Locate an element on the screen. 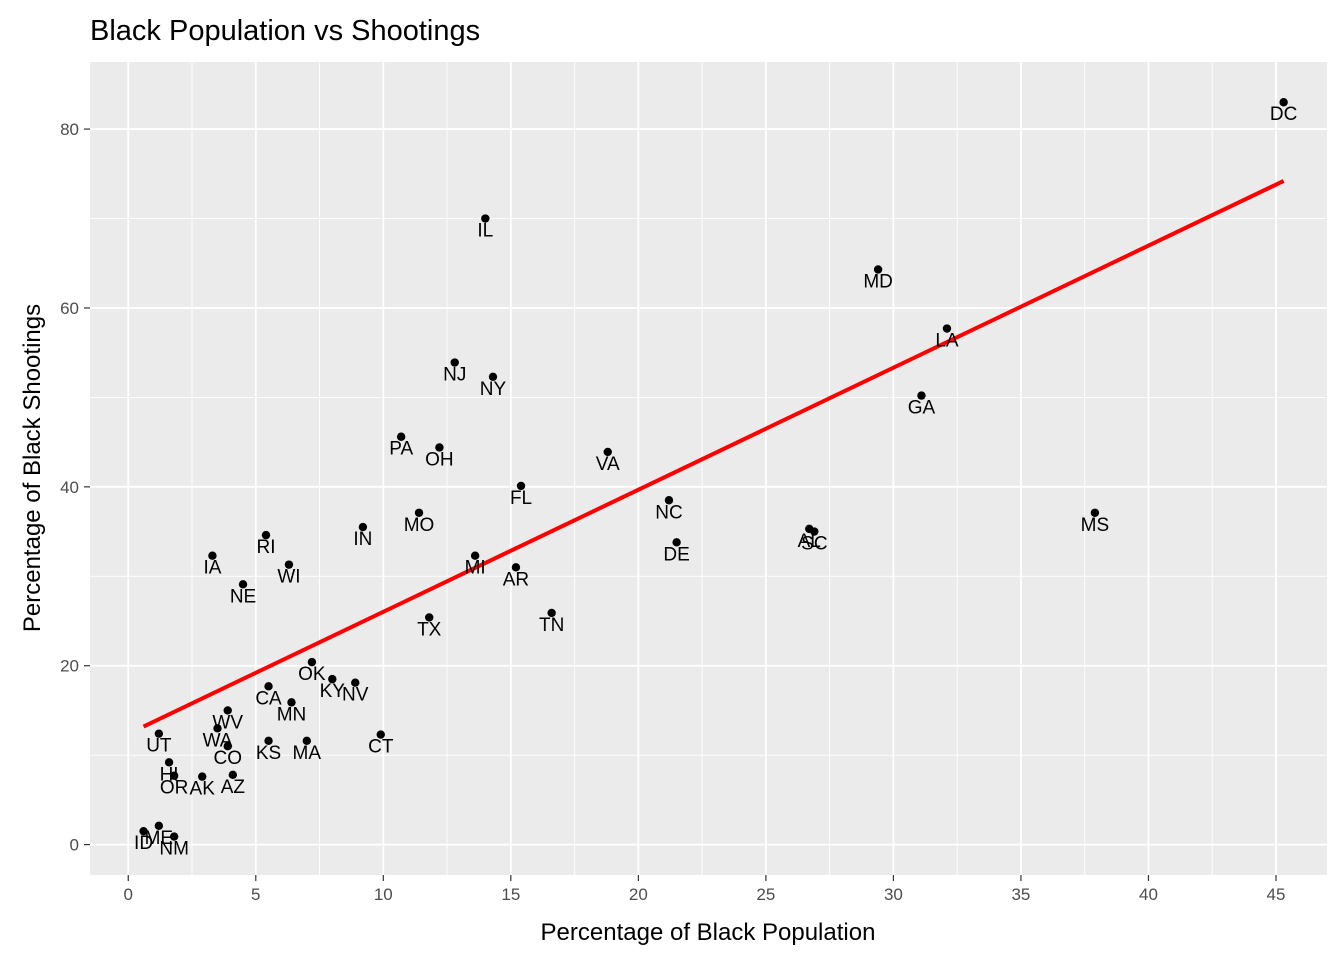 The height and width of the screenshot is (960, 1344). point-label: MA is located at coordinates (307, 753).